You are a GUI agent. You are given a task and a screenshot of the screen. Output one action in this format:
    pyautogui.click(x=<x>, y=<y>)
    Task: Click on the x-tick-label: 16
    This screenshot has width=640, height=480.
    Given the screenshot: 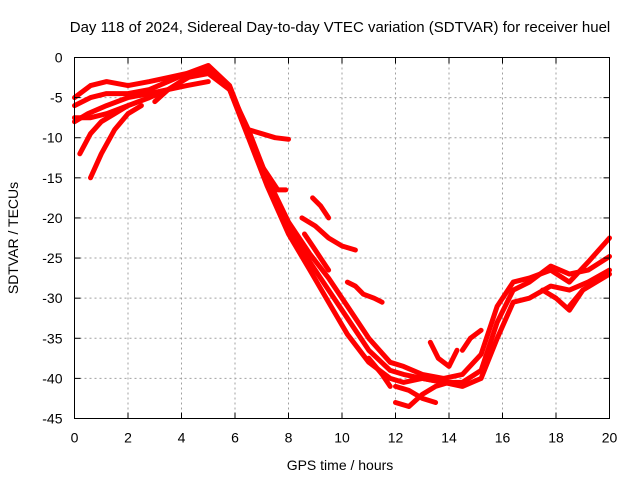 What is the action you would take?
    pyautogui.click(x=503, y=438)
    